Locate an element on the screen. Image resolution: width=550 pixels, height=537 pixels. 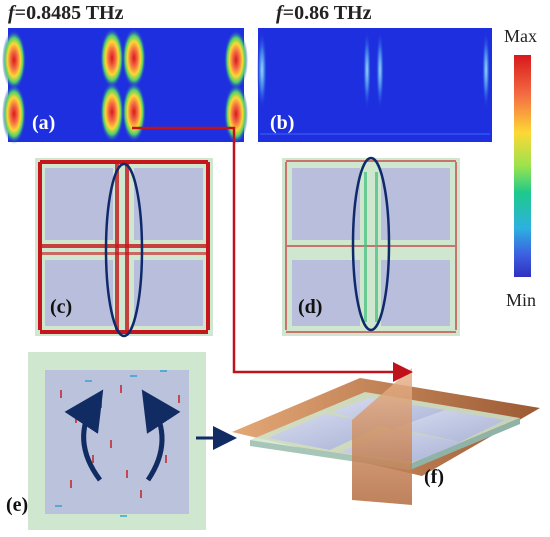
panel-e-label: (e) is located at coordinates (17, 505).